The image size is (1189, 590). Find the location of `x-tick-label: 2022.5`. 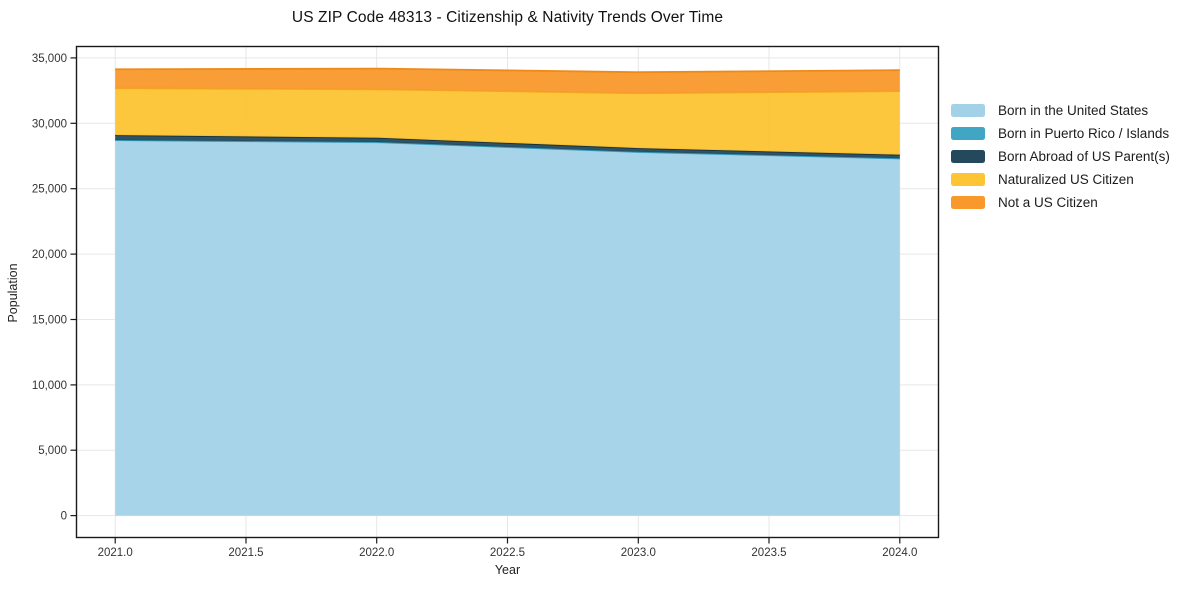

x-tick-label: 2022.5 is located at coordinates (507, 553).